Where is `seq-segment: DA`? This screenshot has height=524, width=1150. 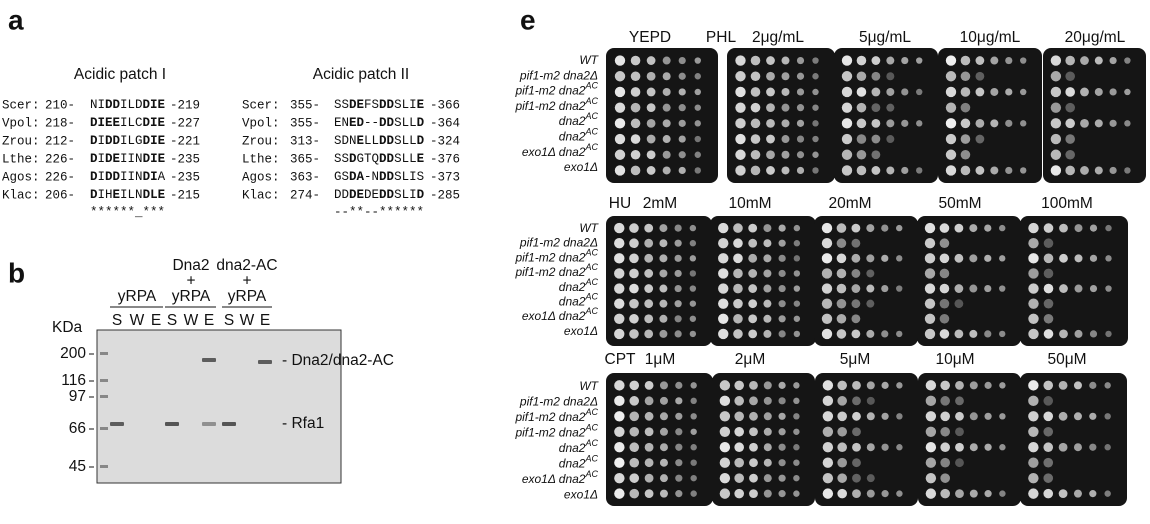 seq-segment: DA is located at coordinates (357, 177).